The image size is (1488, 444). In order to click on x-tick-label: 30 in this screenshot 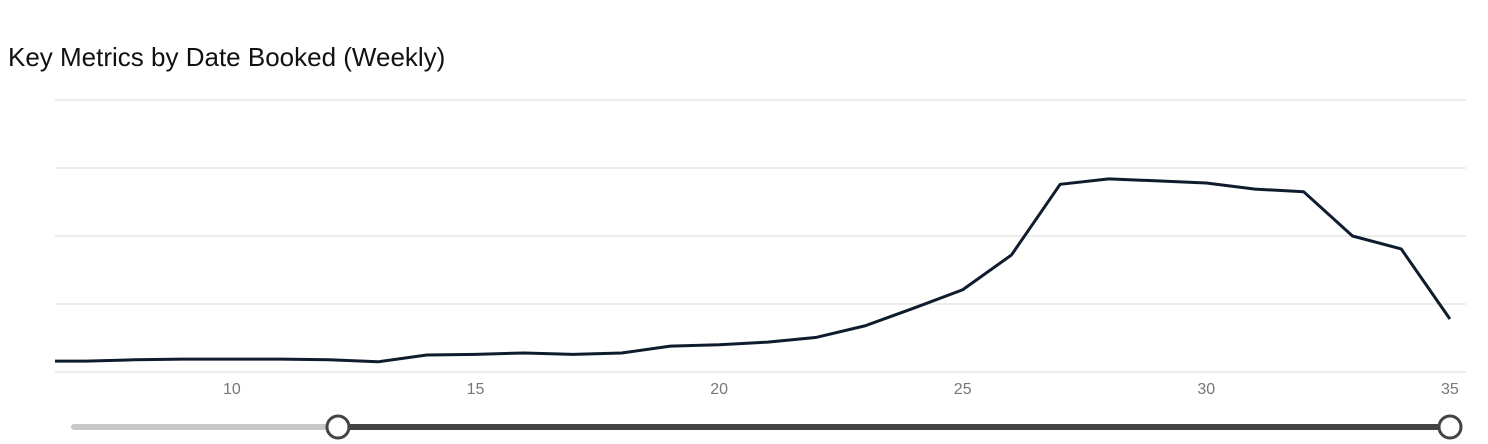, I will do `click(1206, 389)`.